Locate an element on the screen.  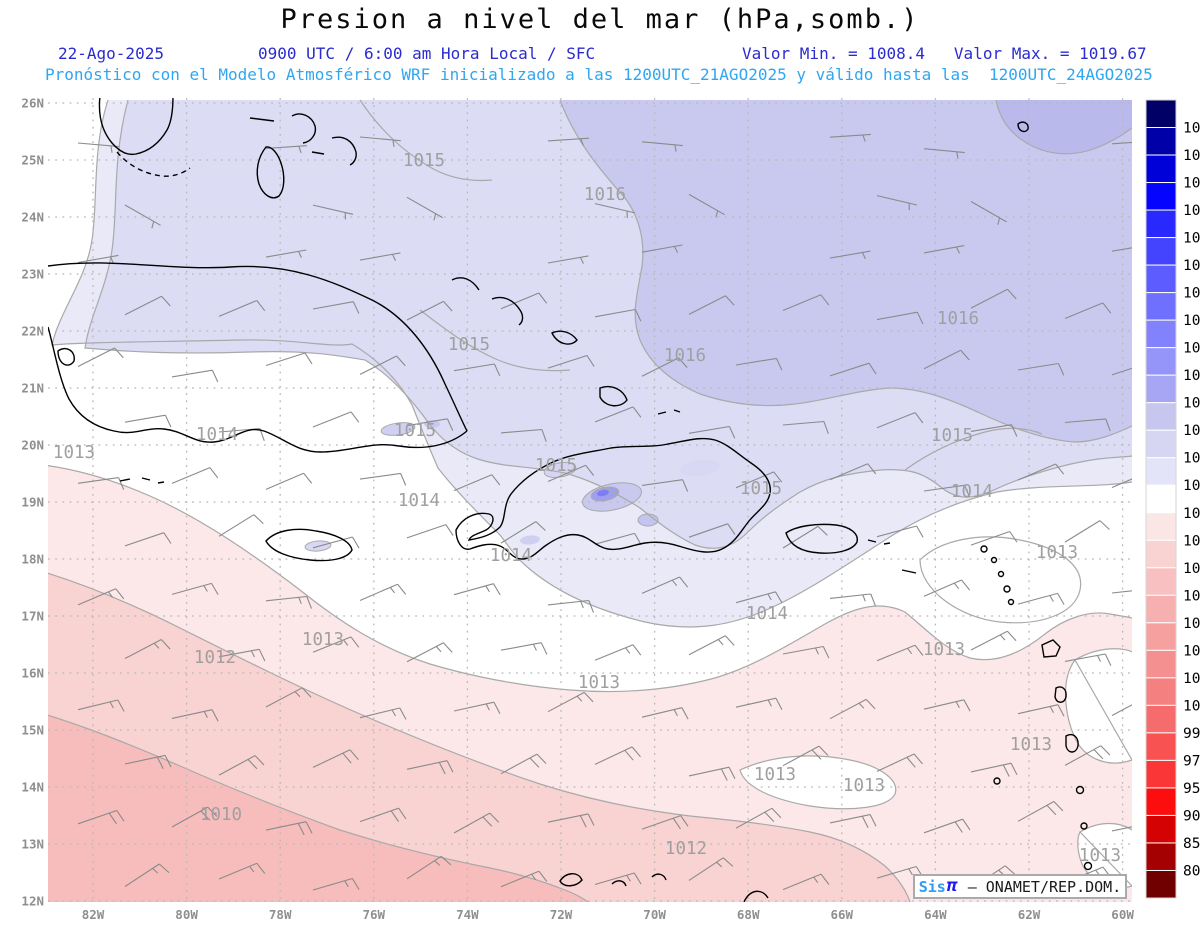
florida is located at coordinates (136, 127).